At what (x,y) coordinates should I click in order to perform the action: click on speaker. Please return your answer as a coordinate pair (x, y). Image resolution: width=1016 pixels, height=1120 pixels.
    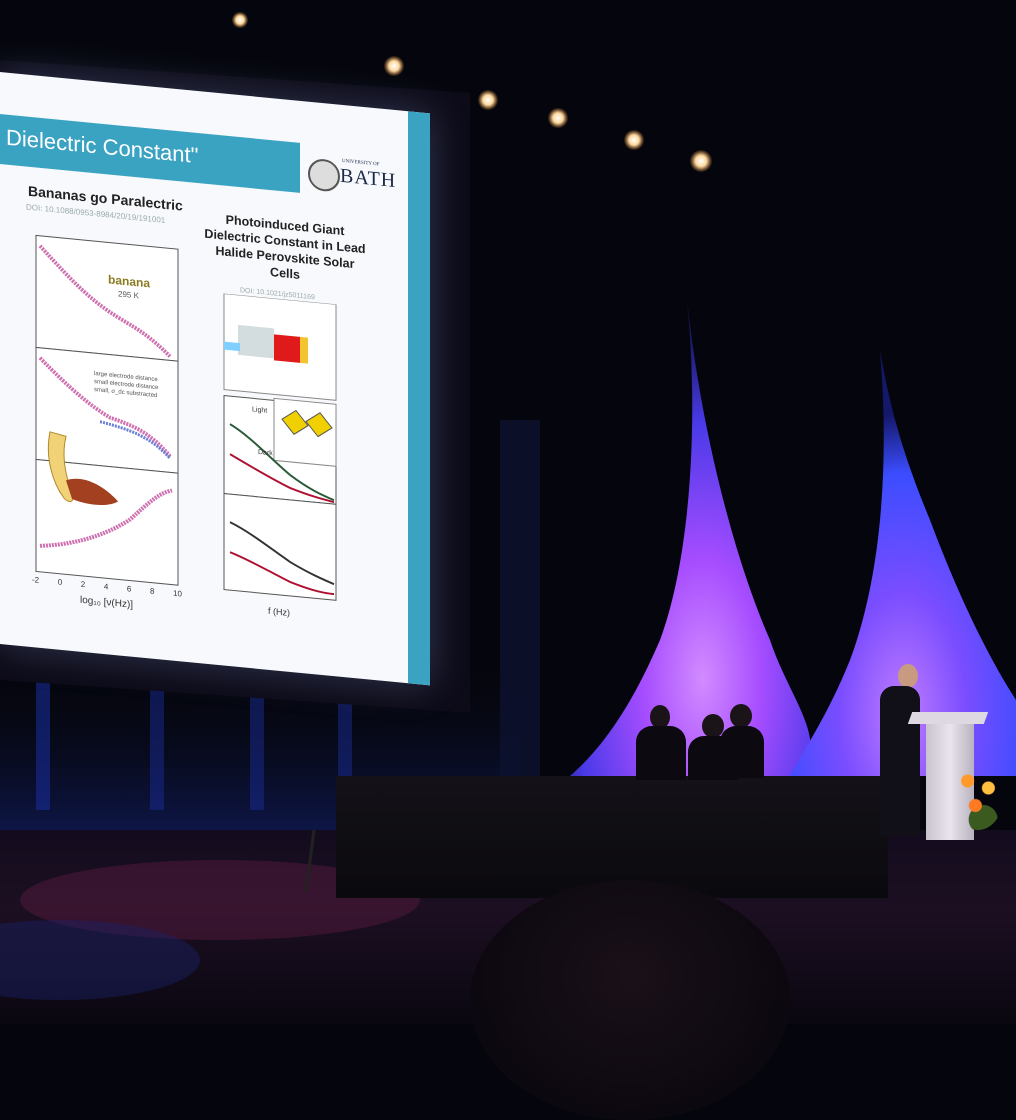
    Looking at the image, I should click on (900, 761).